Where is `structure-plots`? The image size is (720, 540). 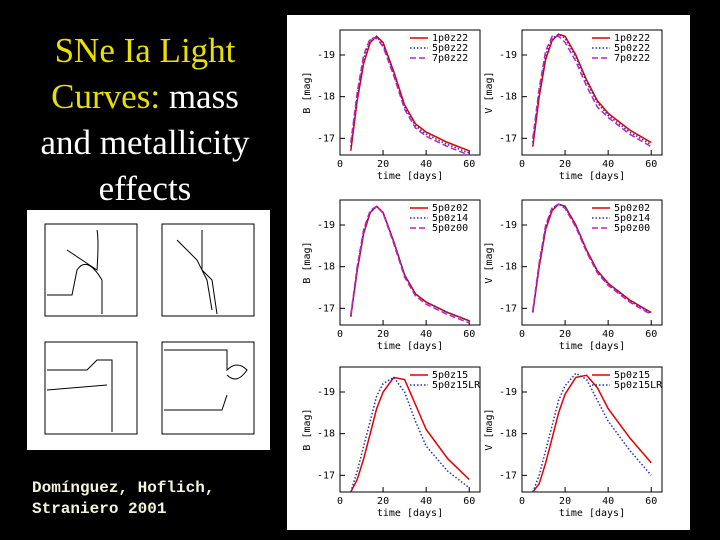 structure-plots is located at coordinates (149, 329).